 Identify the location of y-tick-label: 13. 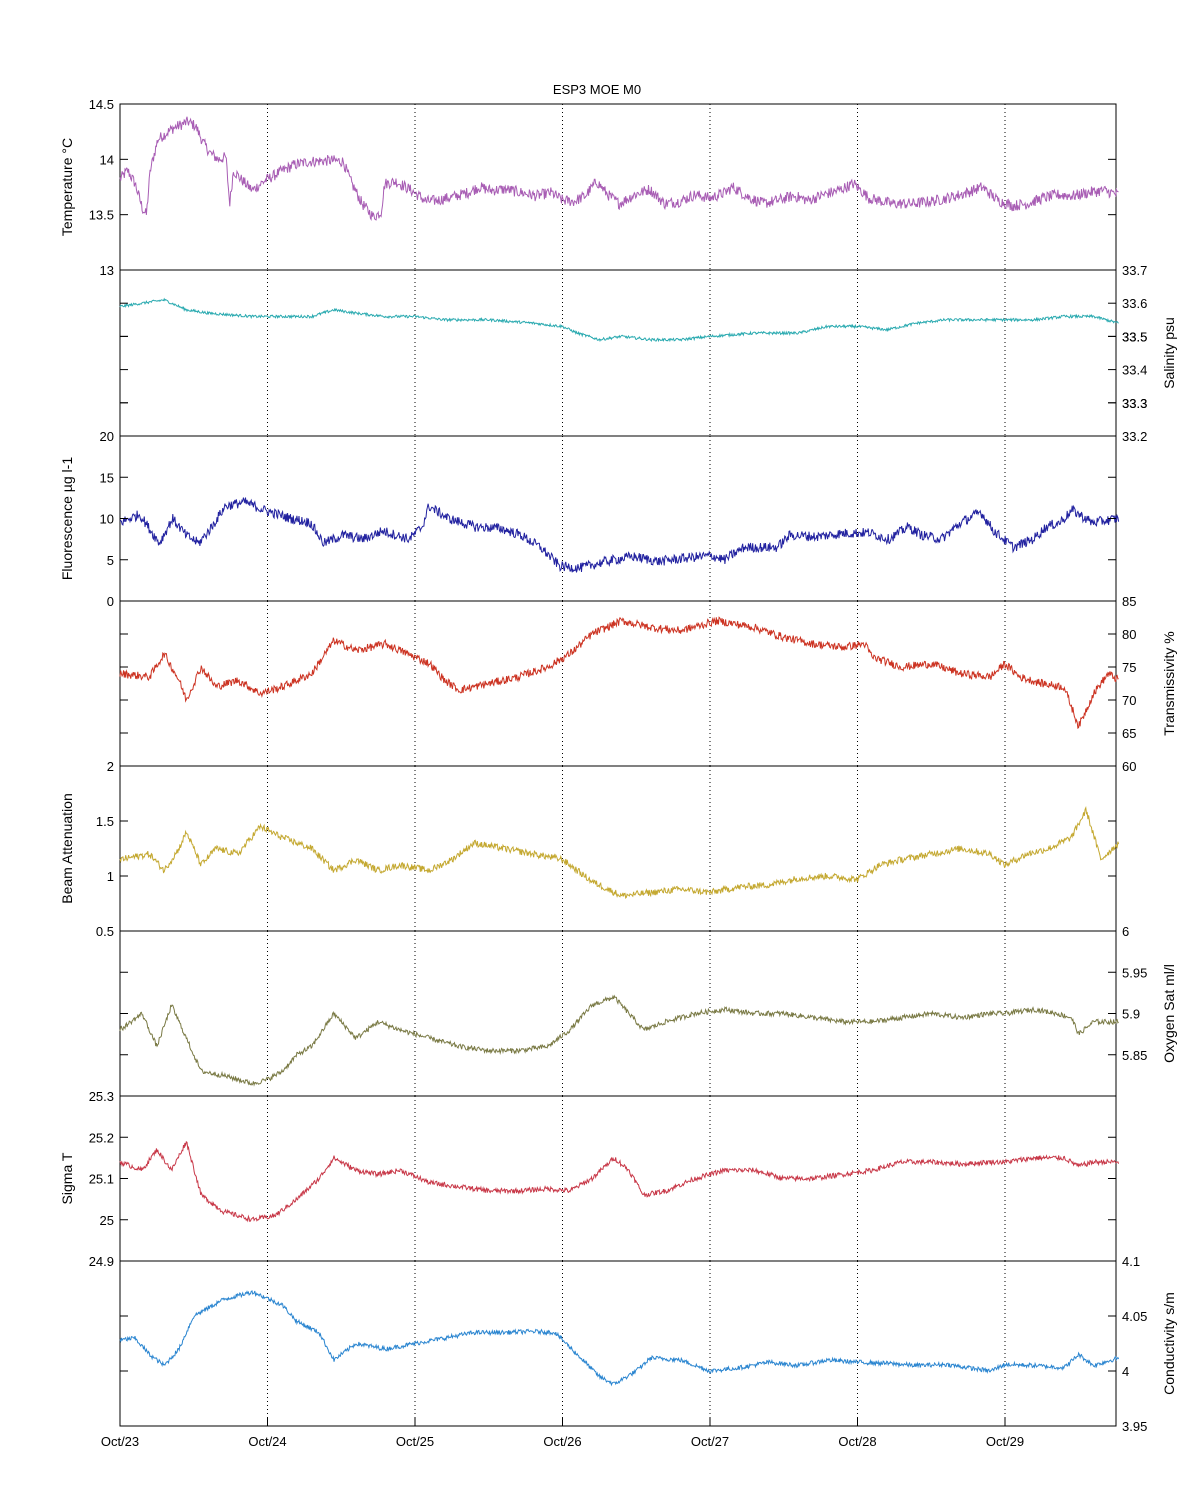
(107, 270).